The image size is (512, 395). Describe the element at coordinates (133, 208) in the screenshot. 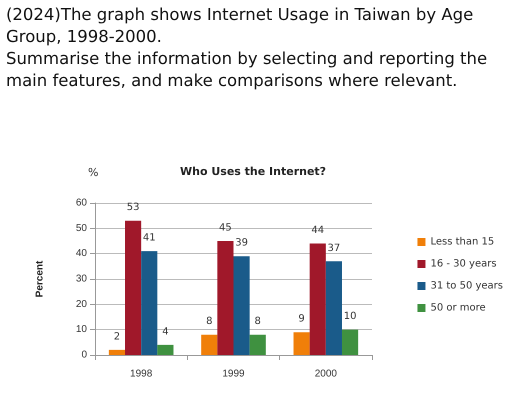

I see `data-label: 53` at that location.